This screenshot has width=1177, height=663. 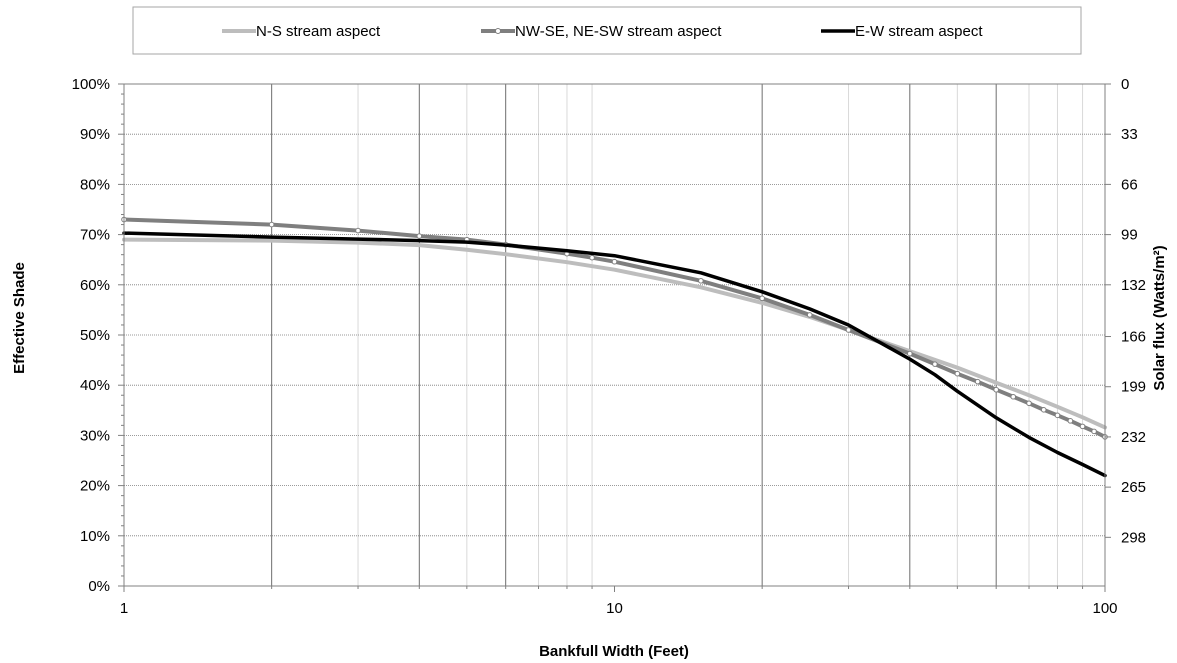 What do you see at coordinates (618, 31) in the screenshot?
I see `legend-label: NW-SE, NE-SW stream aspect` at bounding box center [618, 31].